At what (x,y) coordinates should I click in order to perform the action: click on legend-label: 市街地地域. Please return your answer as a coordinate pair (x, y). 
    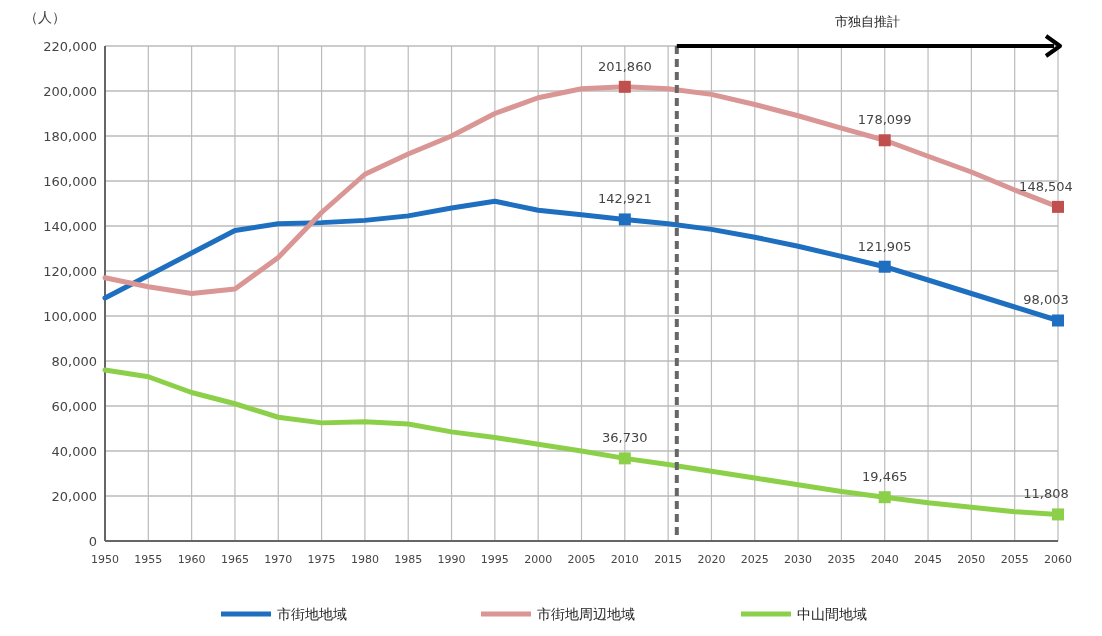
    Looking at the image, I should click on (312, 614).